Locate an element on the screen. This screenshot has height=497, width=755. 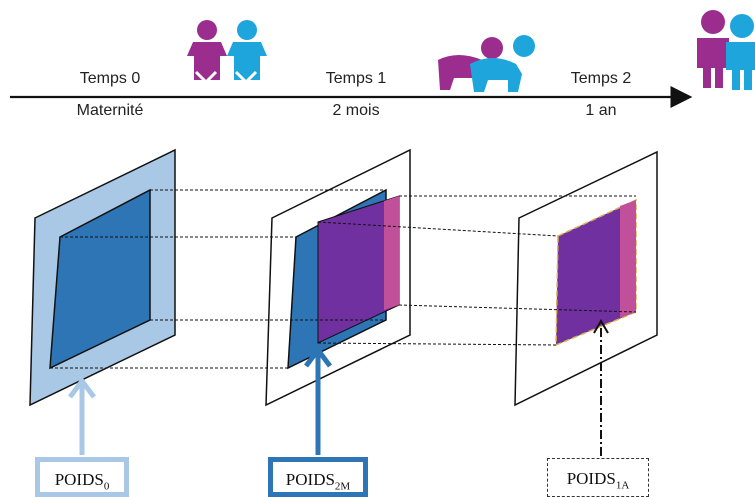
time-0-label: Temps 0 is located at coordinates (110, 78).